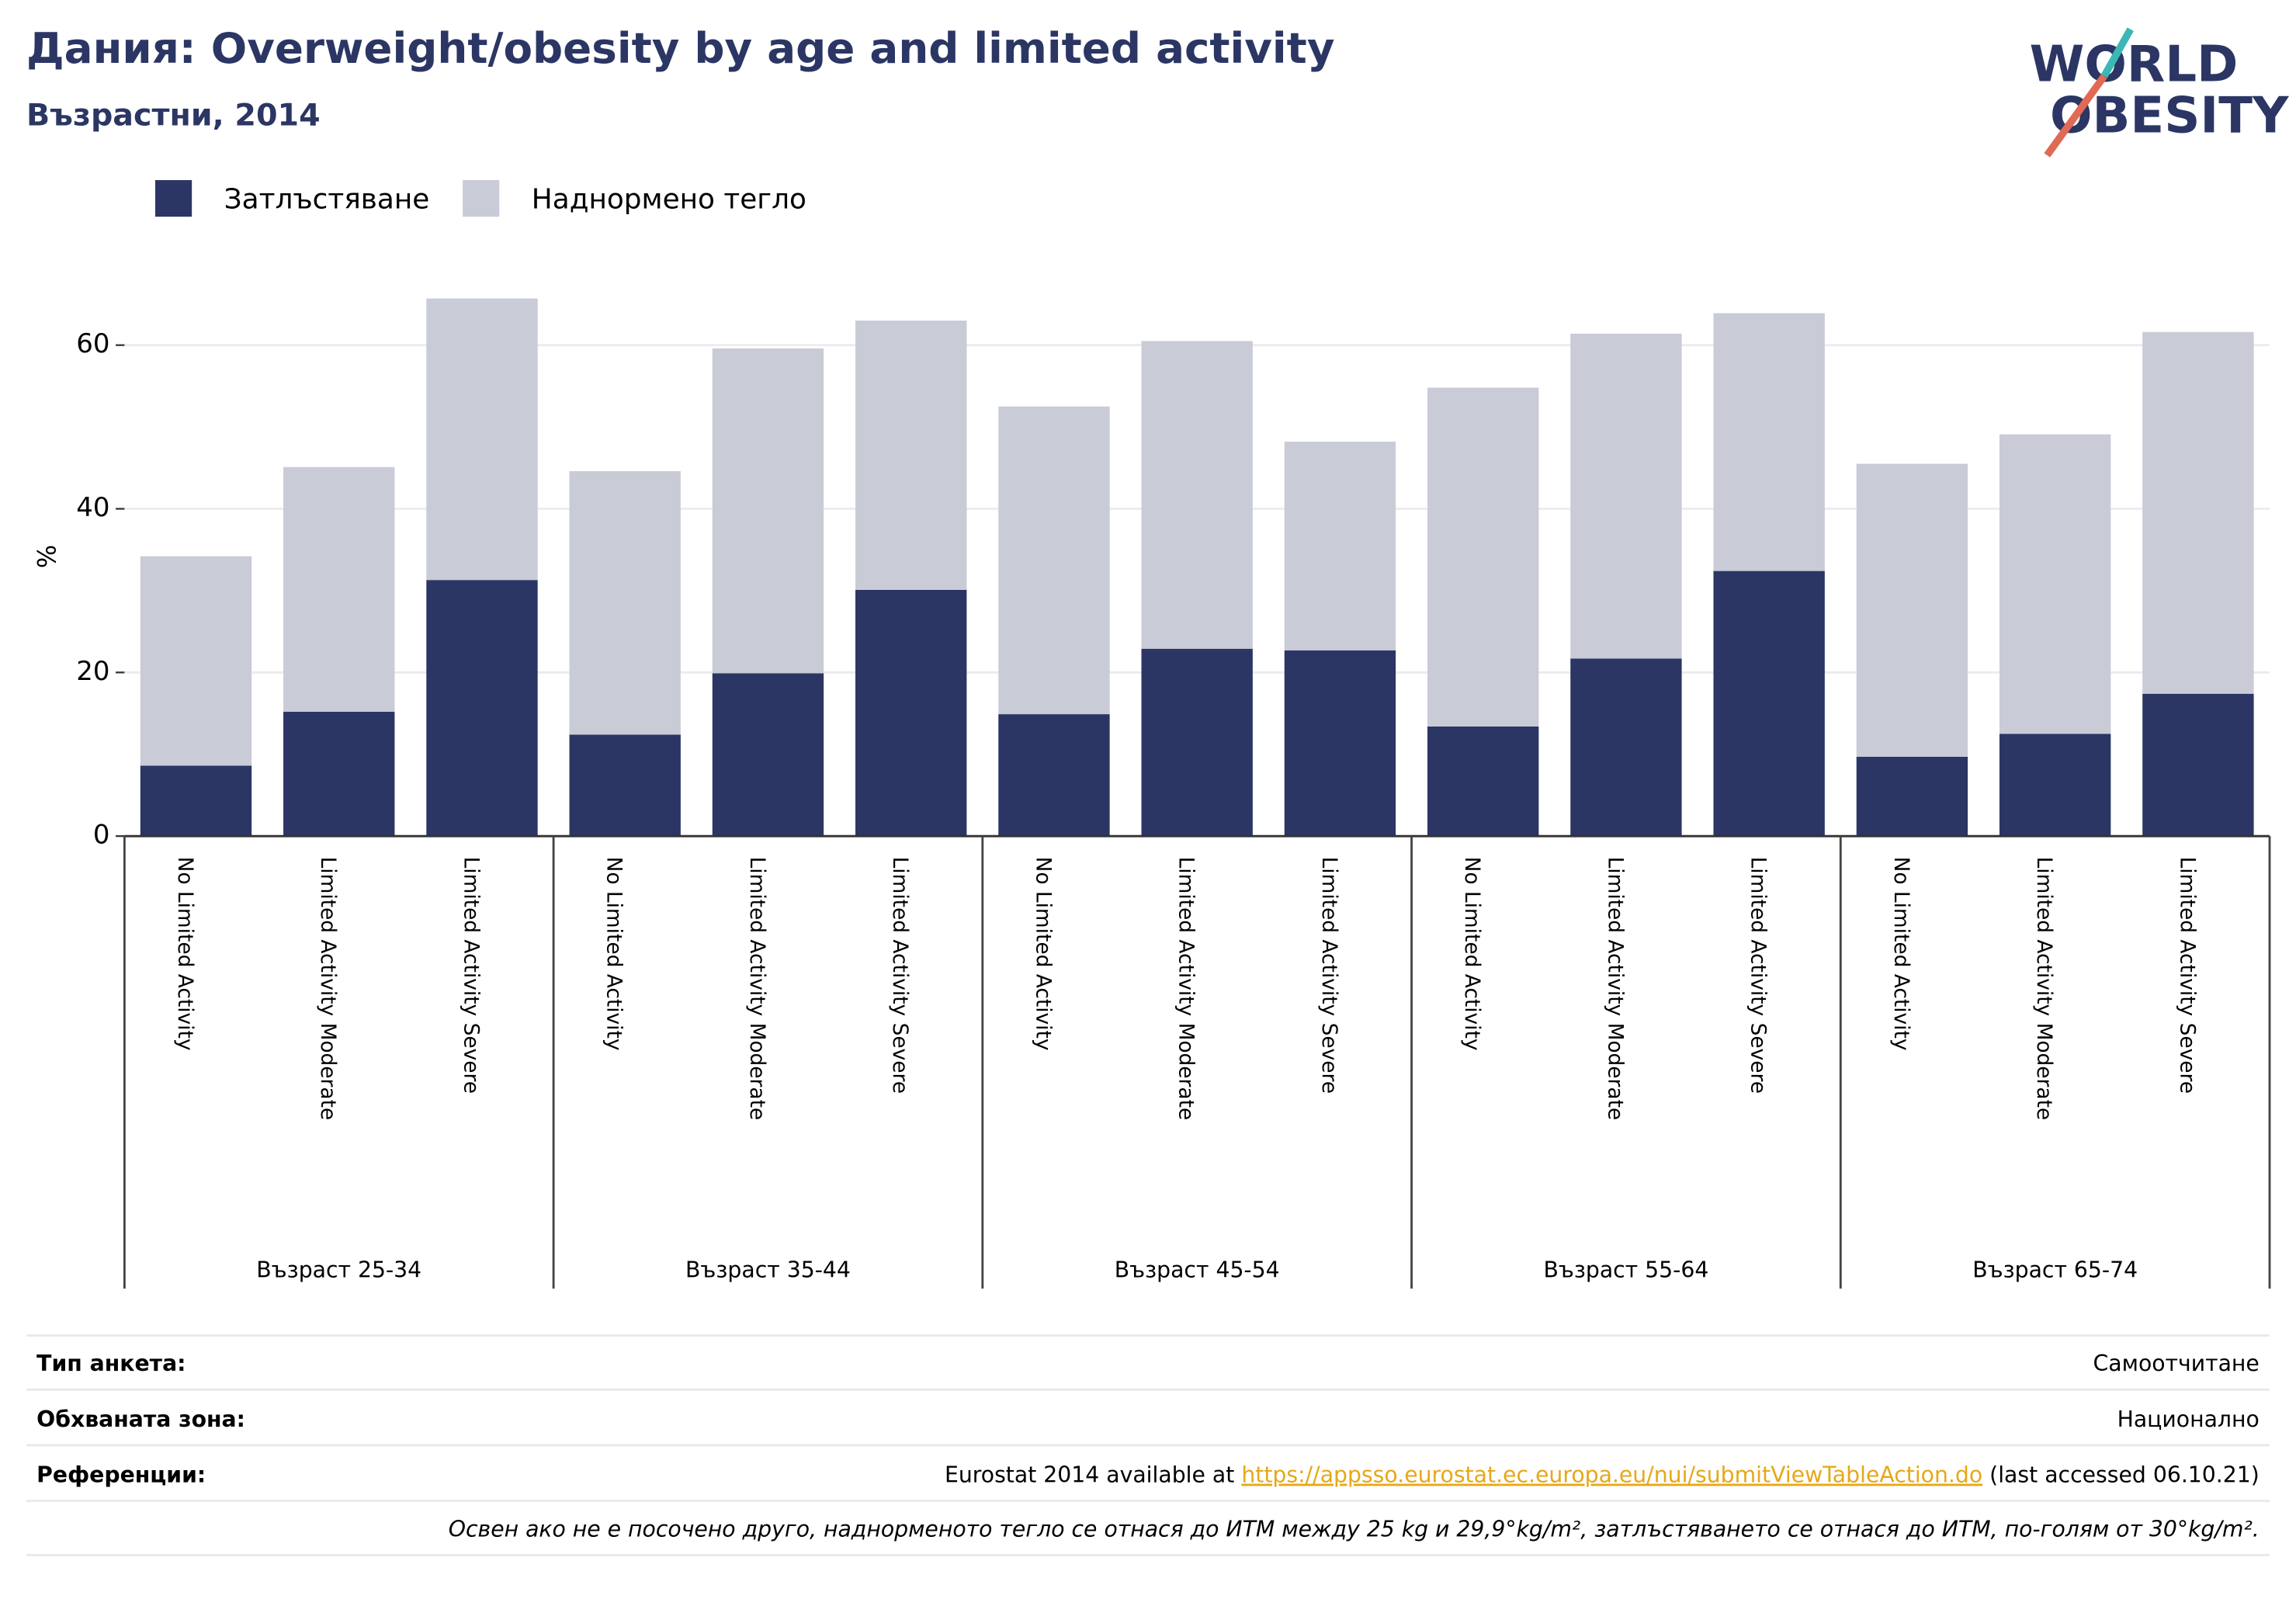 This screenshot has height=1599, width=2296. I want to click on y-tick-label: 20, so click(92, 671).